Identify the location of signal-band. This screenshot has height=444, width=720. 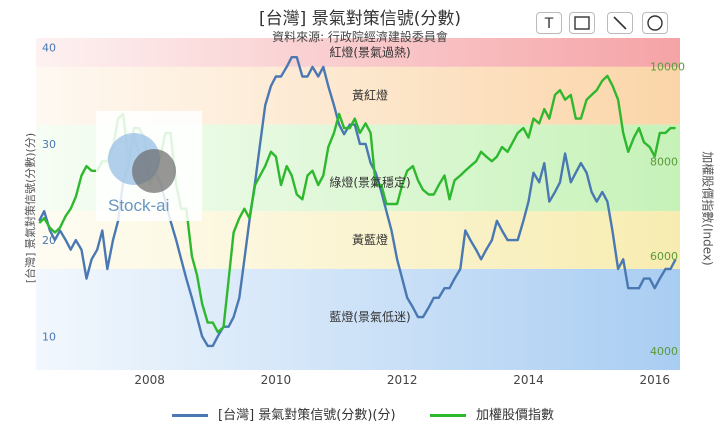
(358, 52).